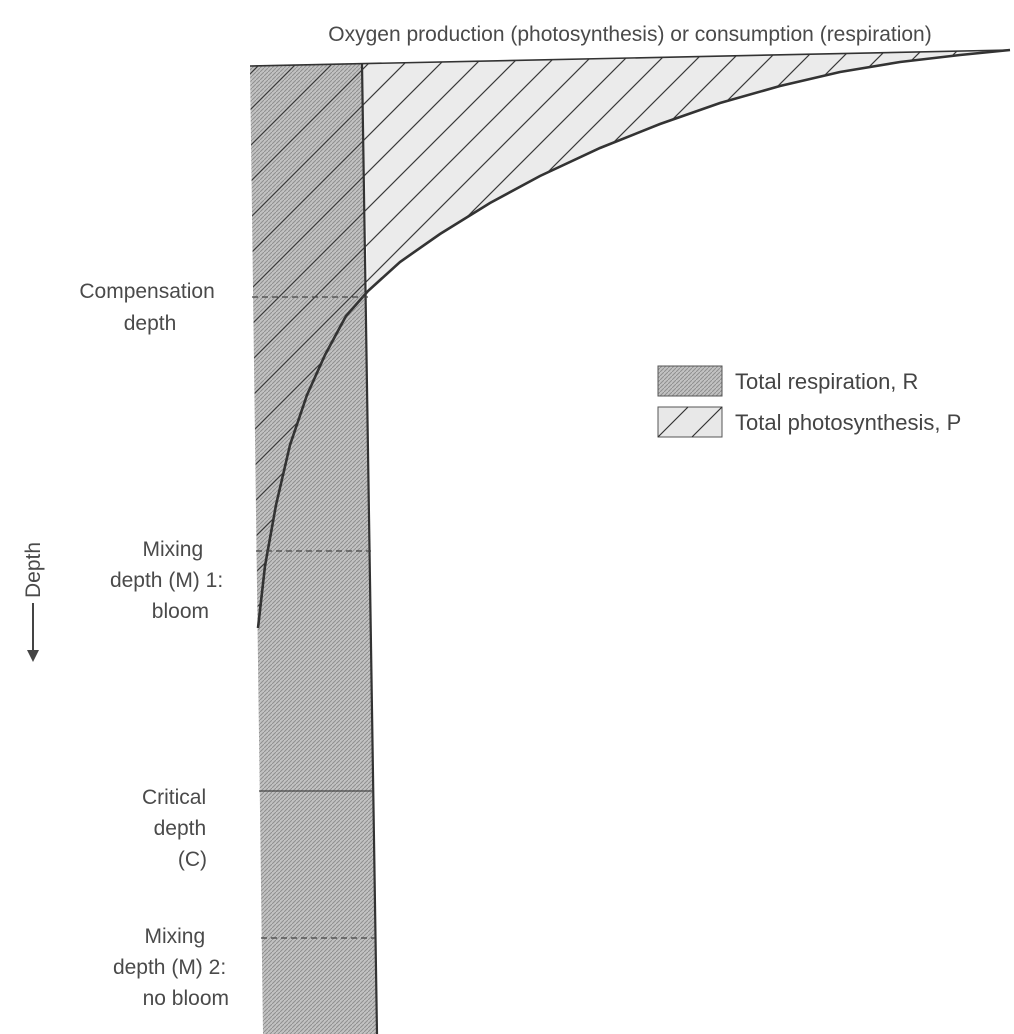 Image resolution: width=1014 pixels, height=1034 pixels. What do you see at coordinates (33, 656) in the screenshot?
I see `depth-arrow-head` at bounding box center [33, 656].